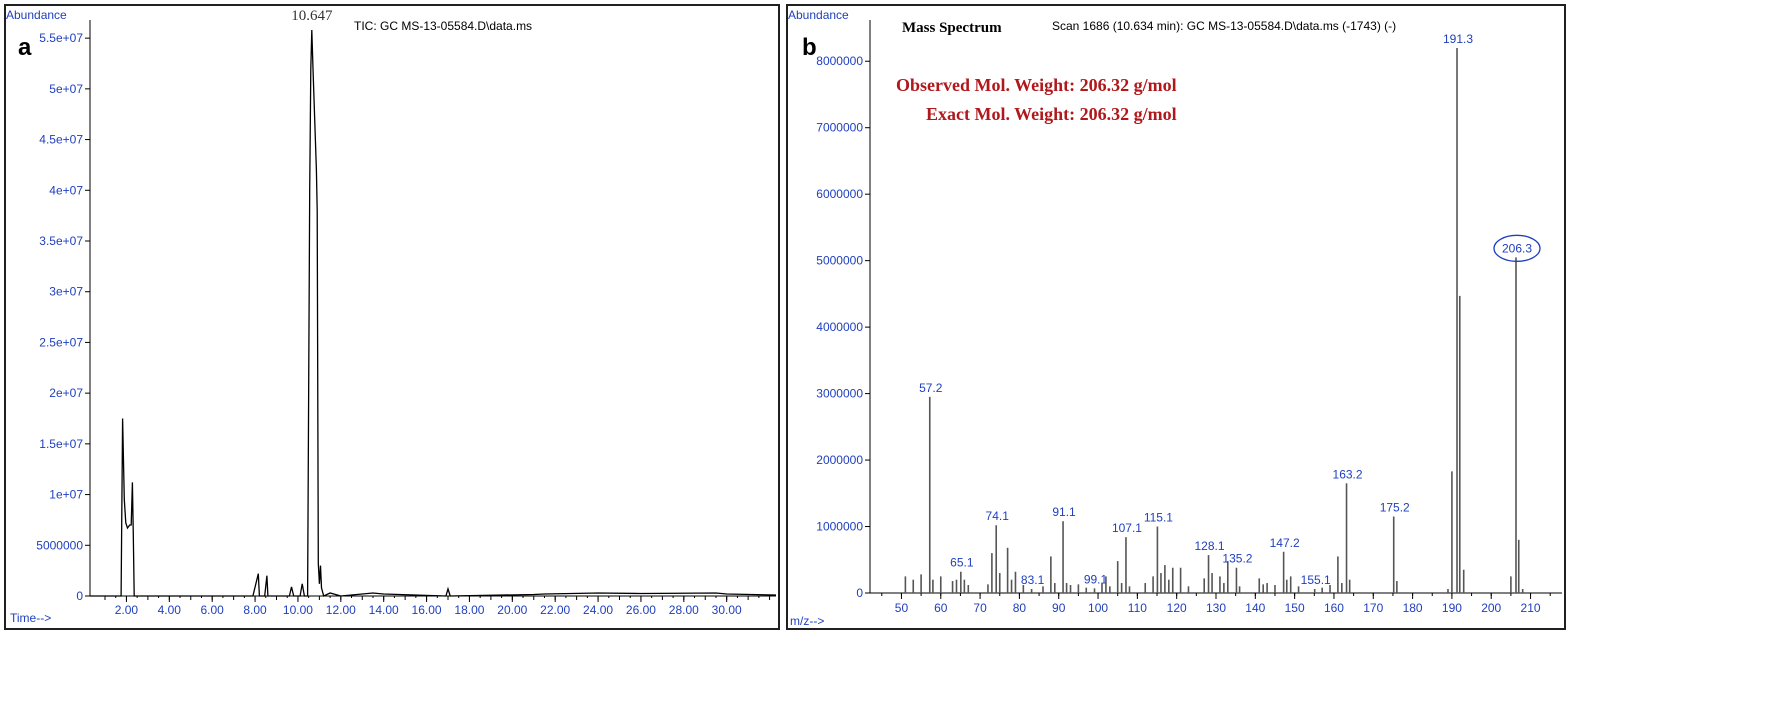 Image resolution: width=1772 pixels, height=716 pixels. What do you see at coordinates (66, 190) in the screenshot?
I see `y-tick-label-a: 4e+07` at bounding box center [66, 190].